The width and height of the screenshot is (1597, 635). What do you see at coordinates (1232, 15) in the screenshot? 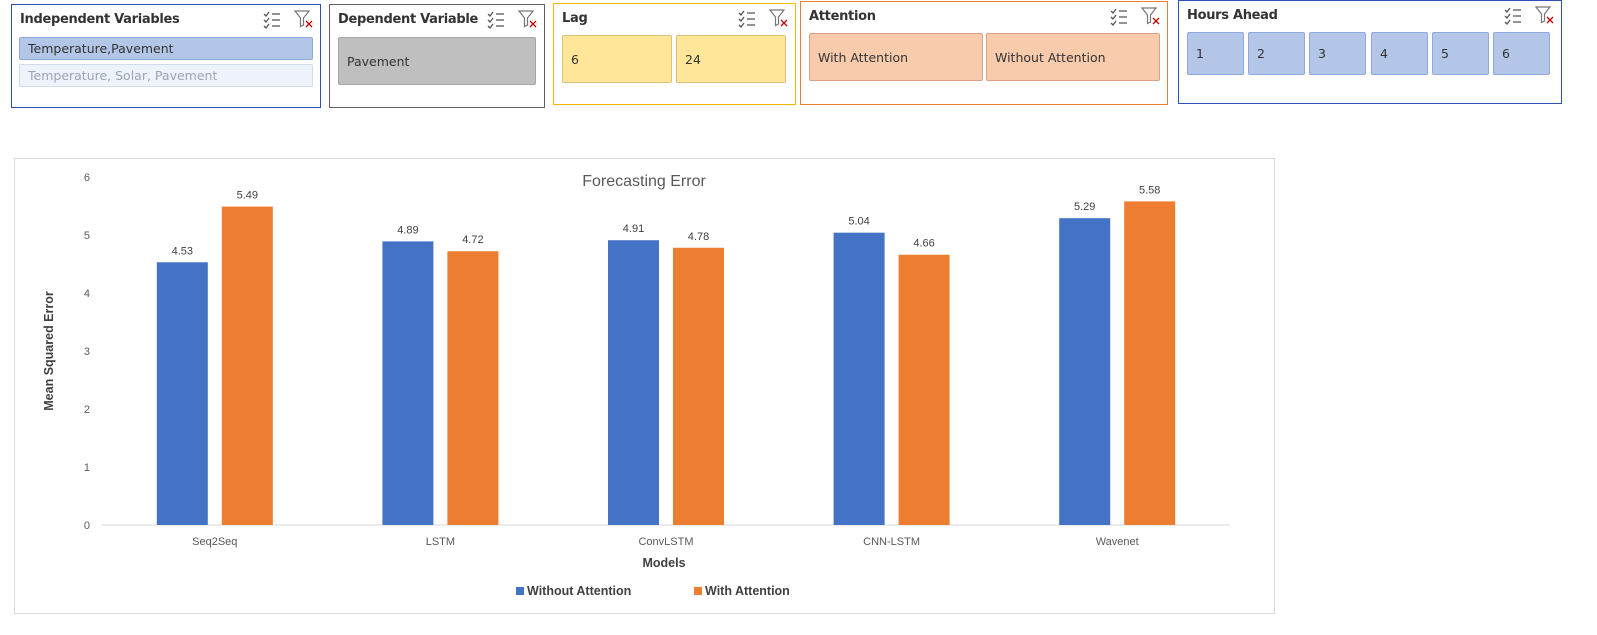
I see `slicer-title: Hours Ahead` at bounding box center [1232, 15].